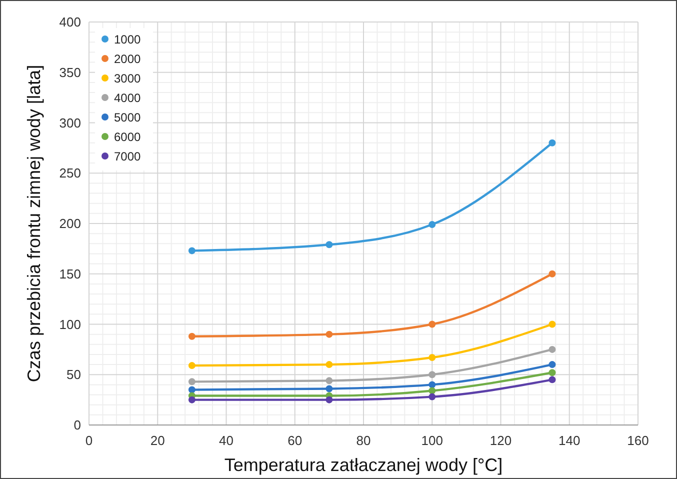 This screenshot has height=479, width=677. I want to click on x-tick-label: 60, so click(295, 440).